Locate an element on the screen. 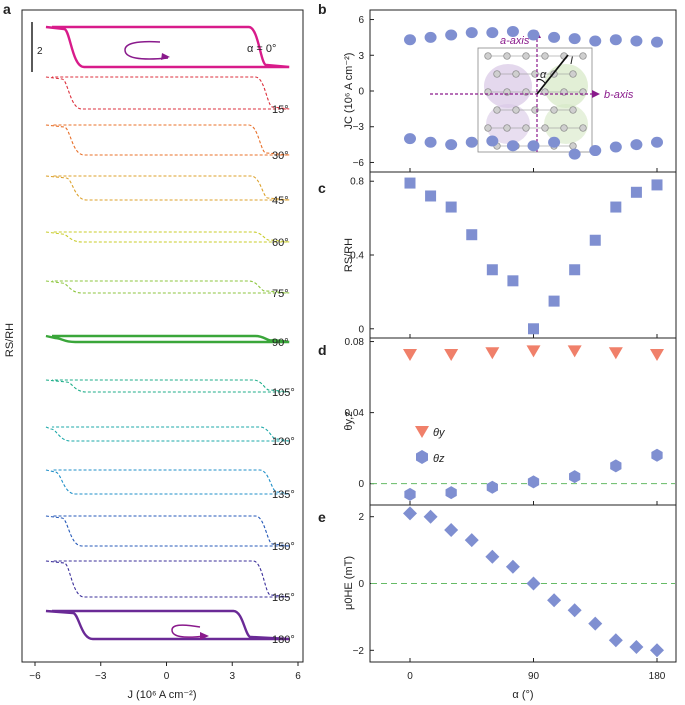  trace-label: 30° is located at coordinates (280, 156).